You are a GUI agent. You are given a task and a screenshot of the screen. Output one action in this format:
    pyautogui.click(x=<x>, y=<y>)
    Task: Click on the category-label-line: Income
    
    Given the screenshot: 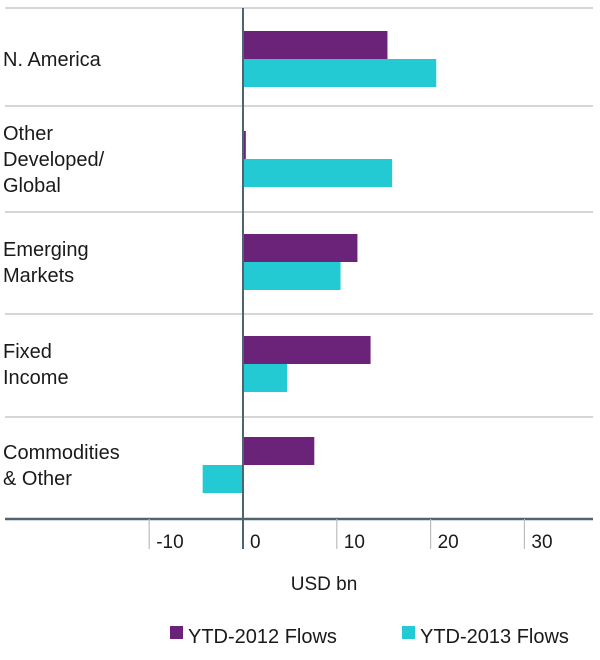 What is the action you would take?
    pyautogui.click(x=36, y=378)
    